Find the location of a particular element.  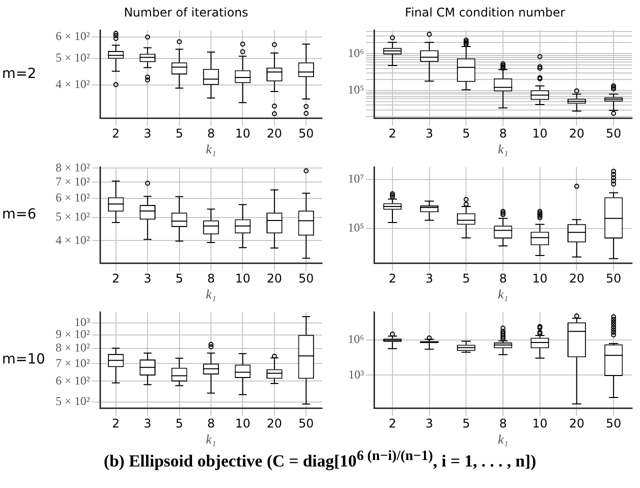

chart-title: Final CM condition number is located at coordinates (485, 12).